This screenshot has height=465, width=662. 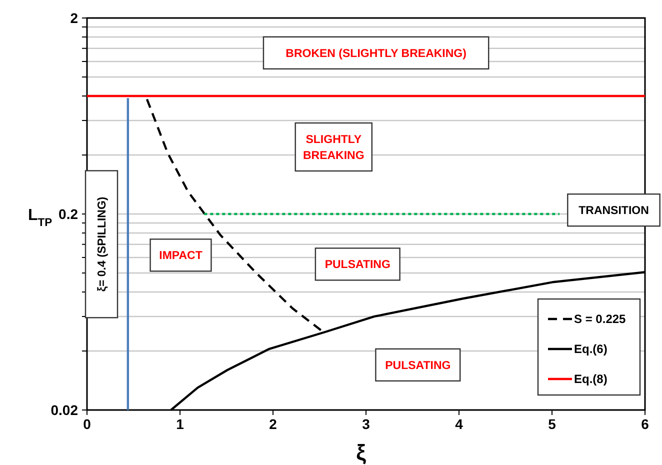 What do you see at coordinates (64, 410) in the screenshot?
I see `y-tick-label: 0.02` at bounding box center [64, 410].